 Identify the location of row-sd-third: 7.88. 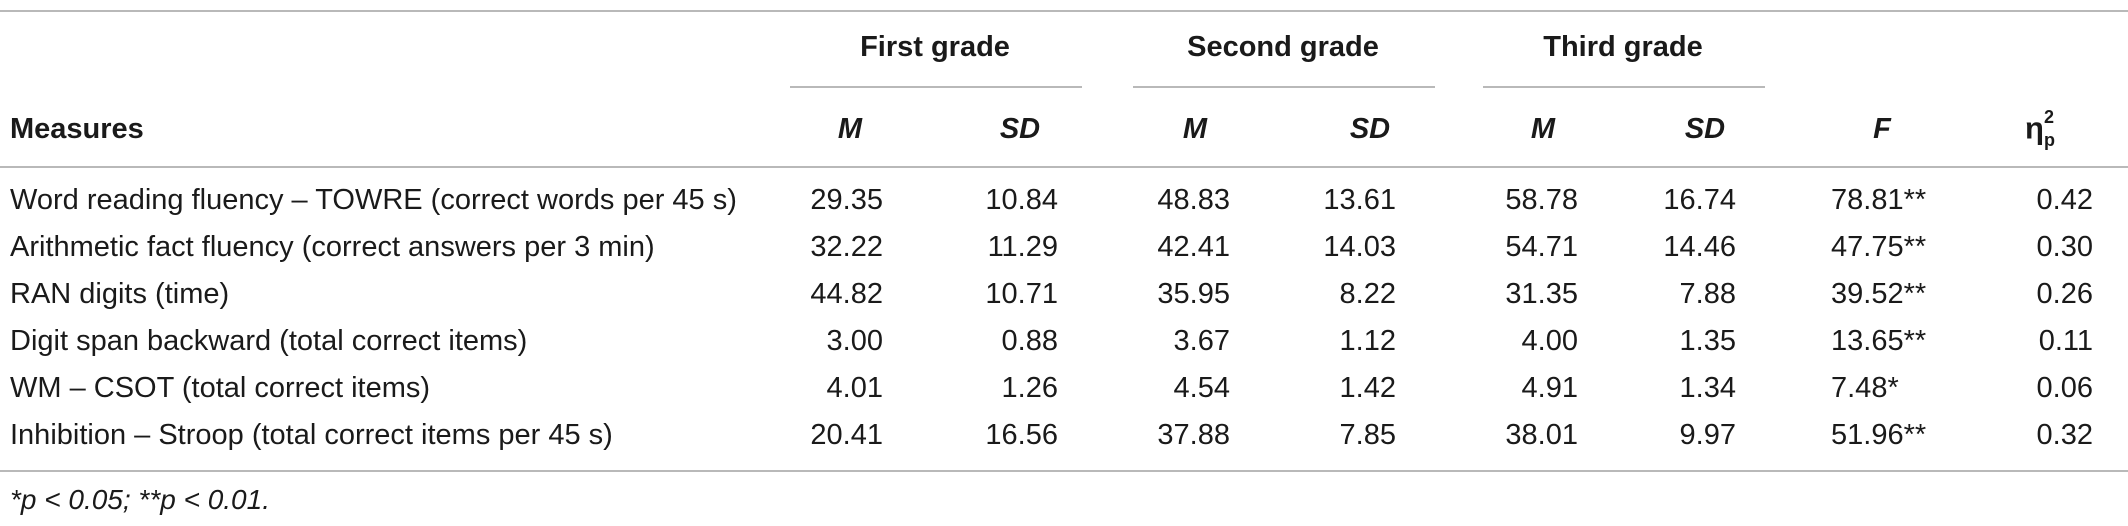
(1707, 294).